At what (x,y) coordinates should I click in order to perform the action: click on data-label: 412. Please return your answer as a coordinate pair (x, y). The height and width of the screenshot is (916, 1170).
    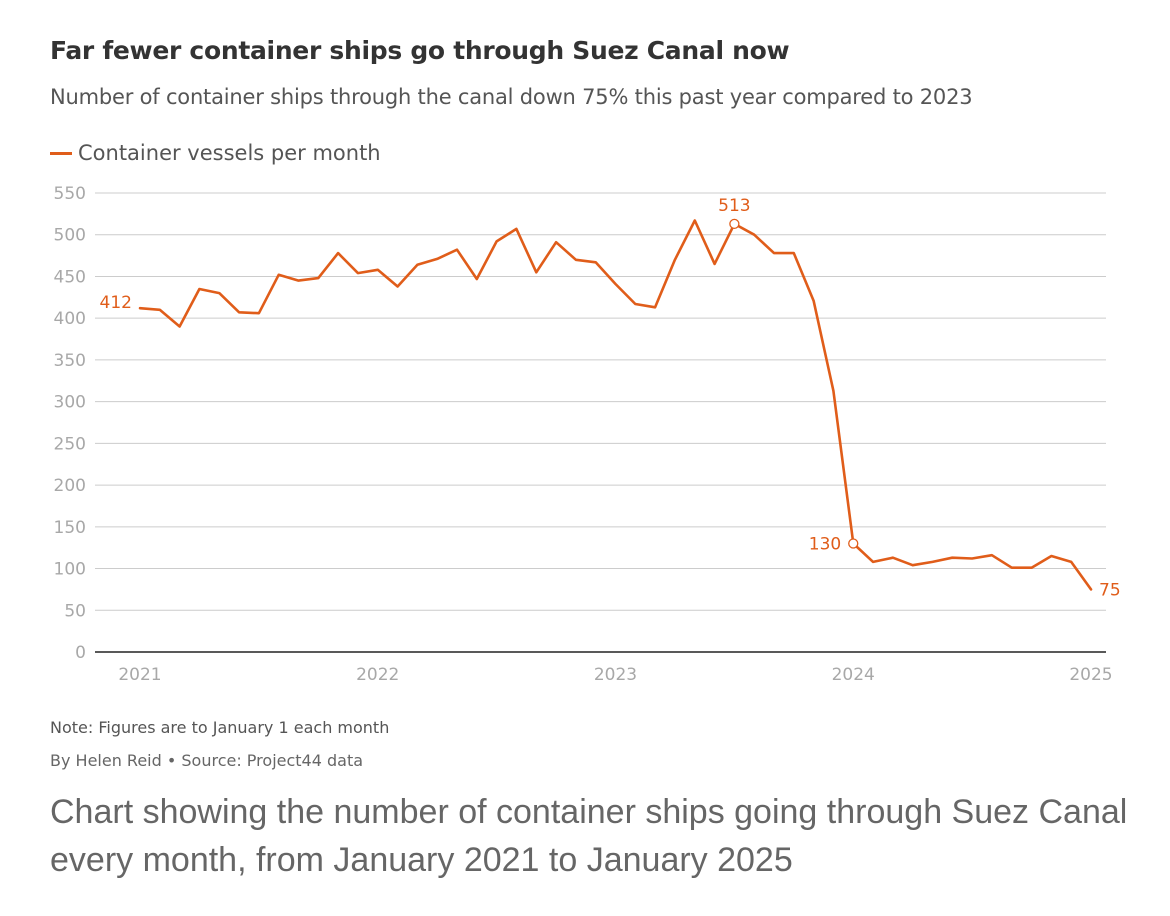
    Looking at the image, I should click on (116, 303).